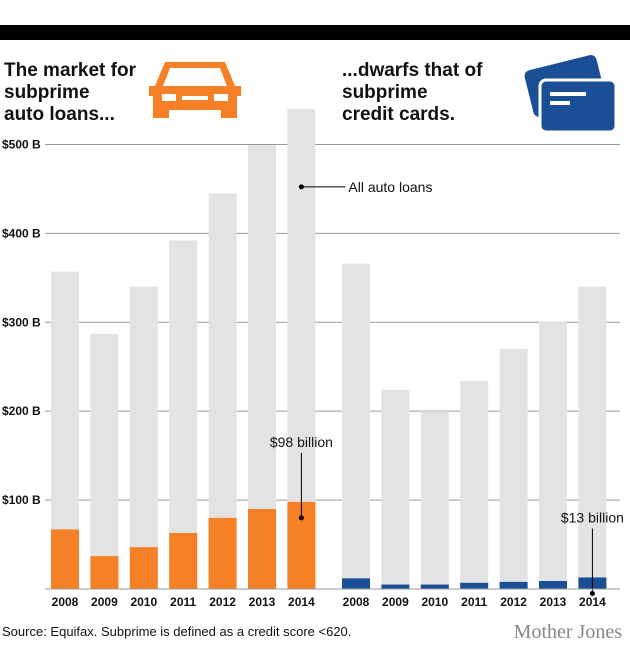 Image resolution: width=630 pixels, height=669 pixels. Describe the element at coordinates (412, 70) in the screenshot. I see `chart-title: ...dwarfs that of` at that location.